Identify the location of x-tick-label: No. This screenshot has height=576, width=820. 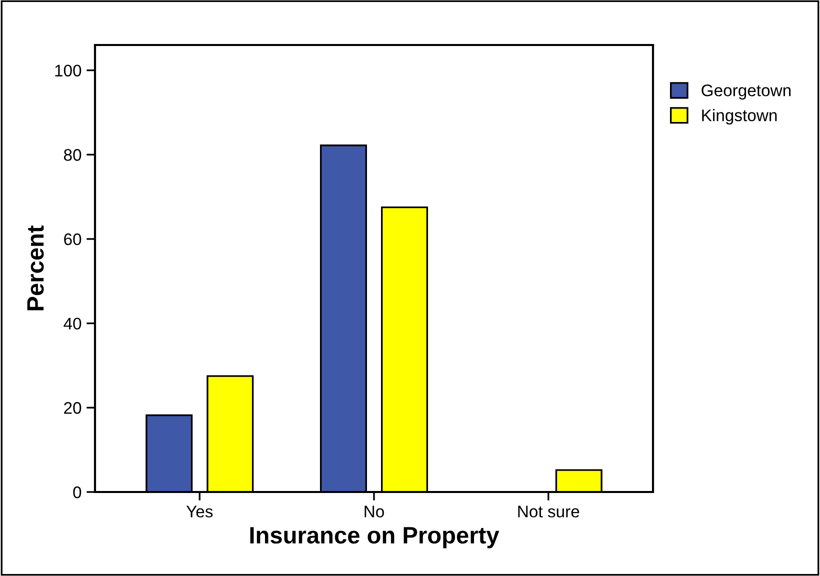
(374, 512).